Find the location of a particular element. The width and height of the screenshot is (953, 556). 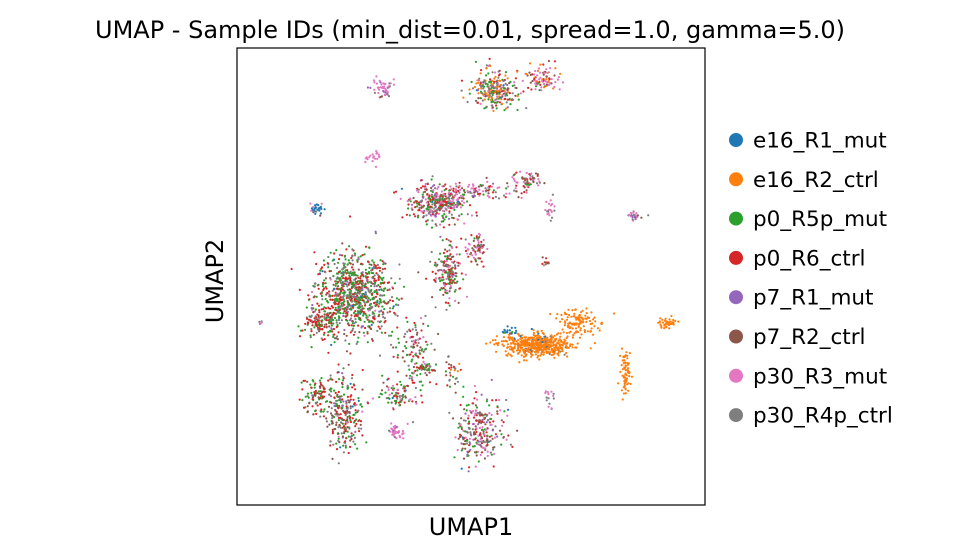

legend-label: p7_R1_mut is located at coordinates (813, 298).